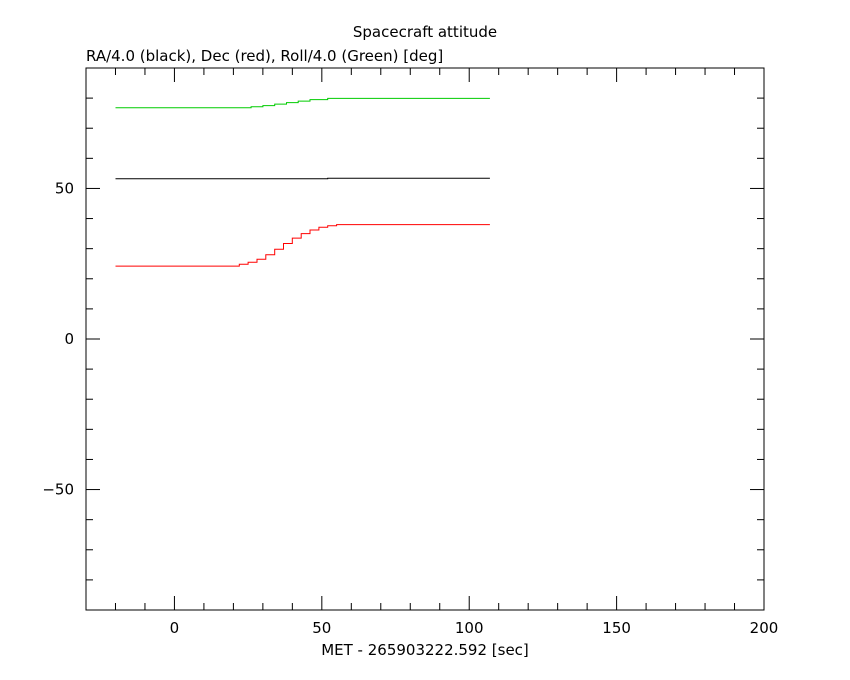  What do you see at coordinates (175, 628) in the screenshot?
I see `x-tick-label: 0` at bounding box center [175, 628].